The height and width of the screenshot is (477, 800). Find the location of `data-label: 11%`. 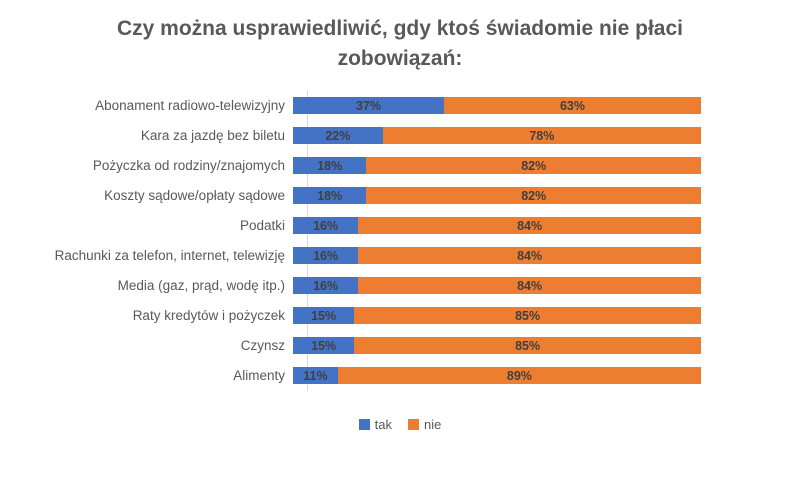

data-label: 11% is located at coordinates (315, 375).